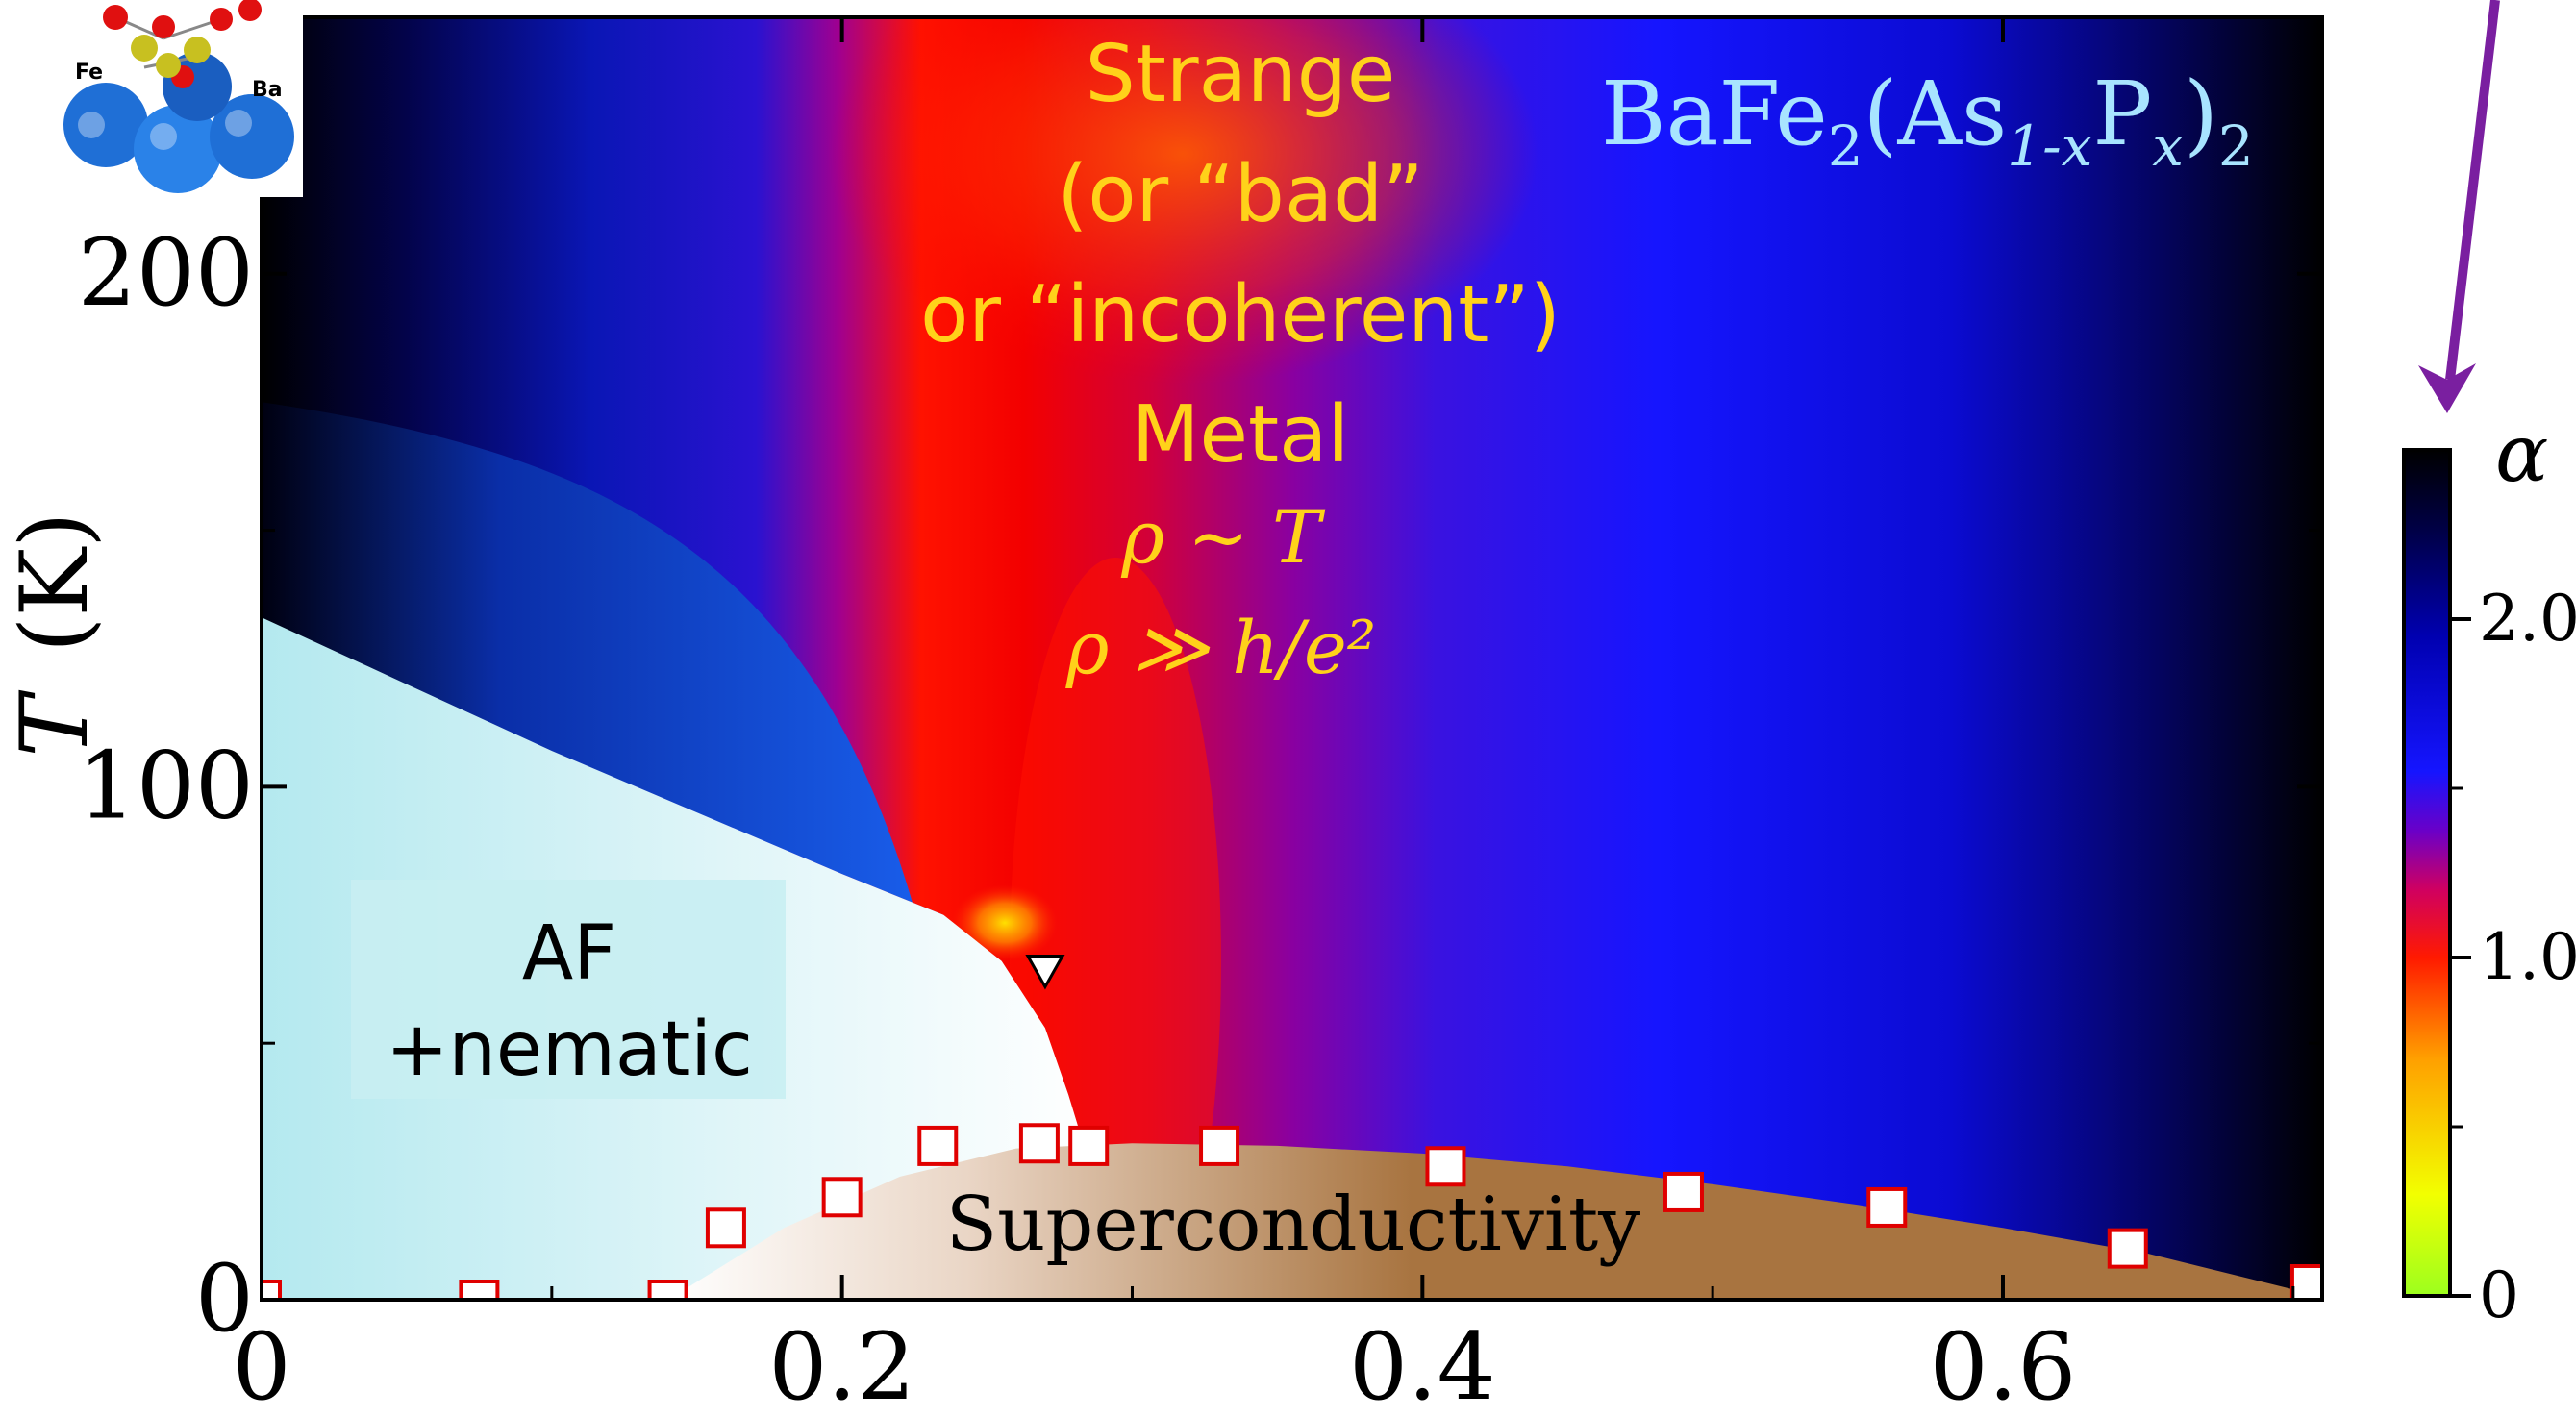  I want to click on strange-metal-line-1: Strange, so click(1241, 75).